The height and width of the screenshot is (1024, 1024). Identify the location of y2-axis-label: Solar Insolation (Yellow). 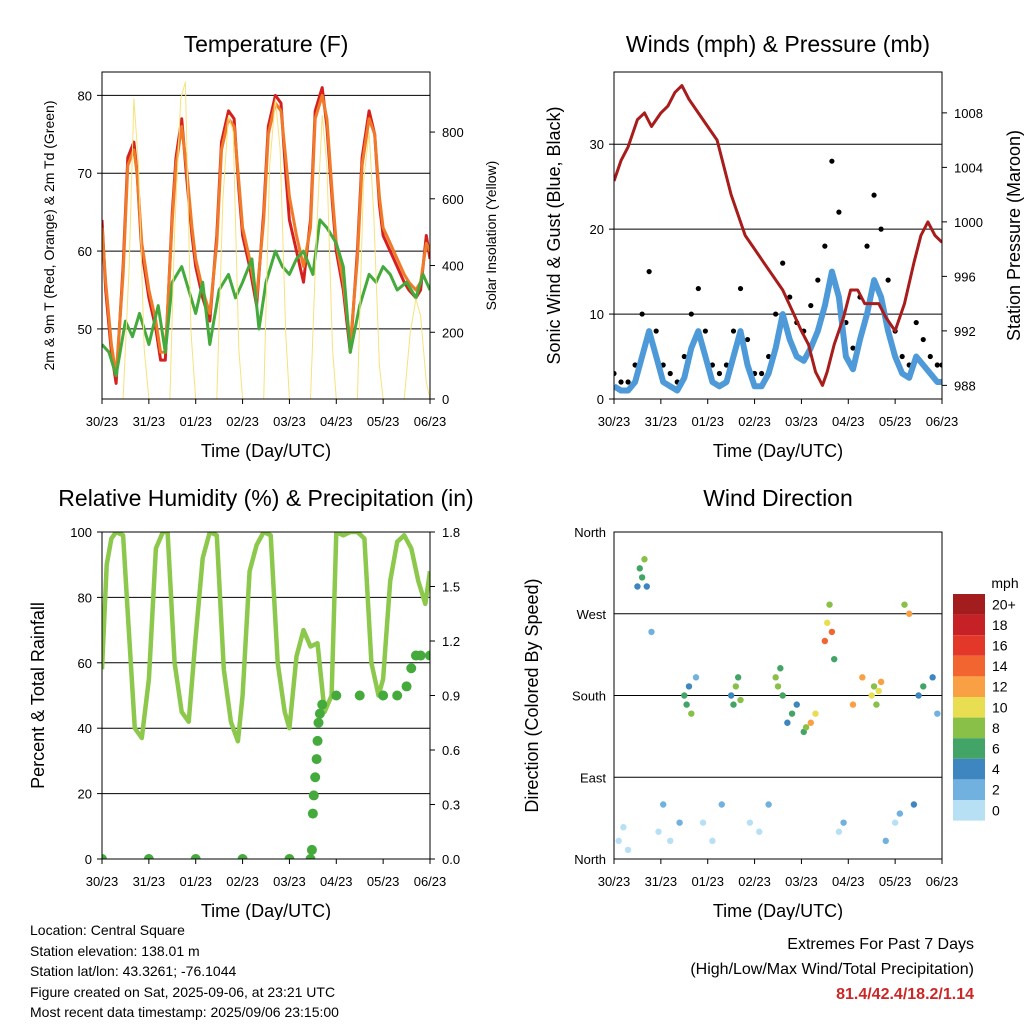
(491, 236).